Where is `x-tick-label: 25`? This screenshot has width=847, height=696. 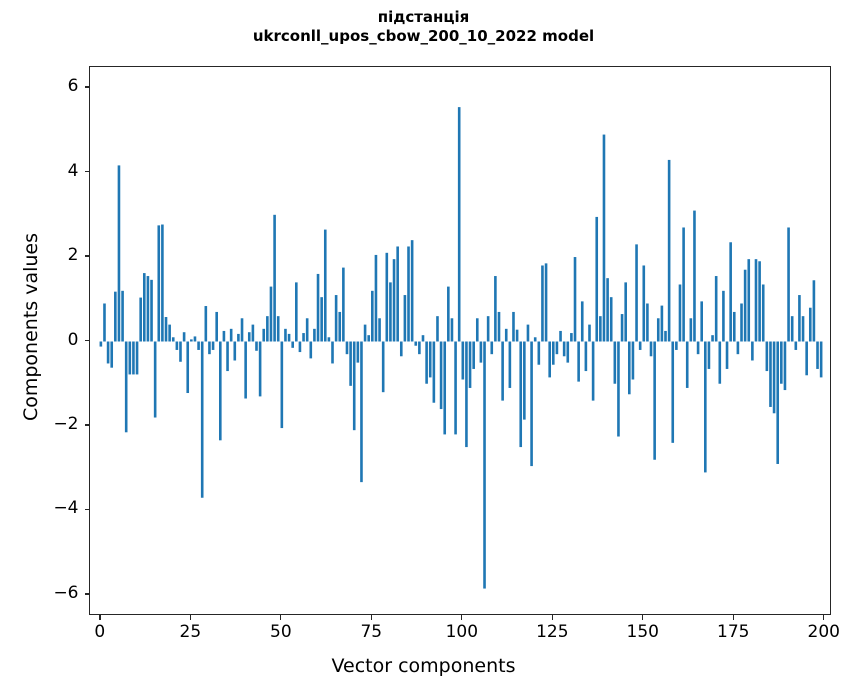
x-tick-label: 25 is located at coordinates (190, 632).